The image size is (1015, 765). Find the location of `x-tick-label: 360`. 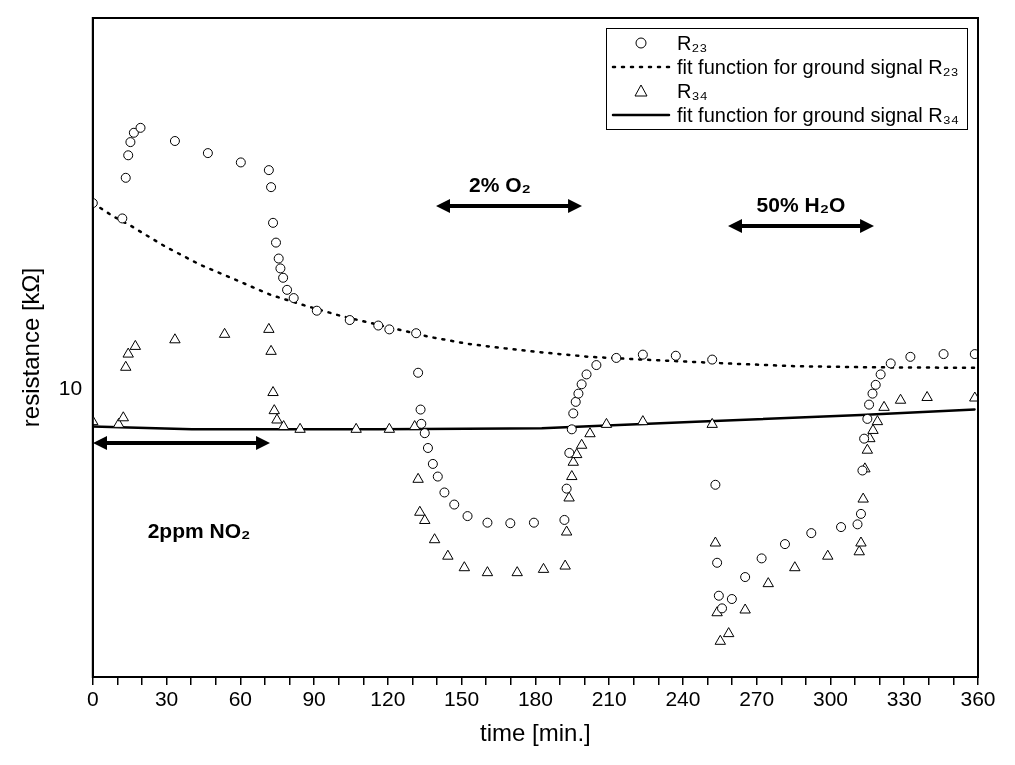

x-tick-label: 360 is located at coordinates (978, 699).